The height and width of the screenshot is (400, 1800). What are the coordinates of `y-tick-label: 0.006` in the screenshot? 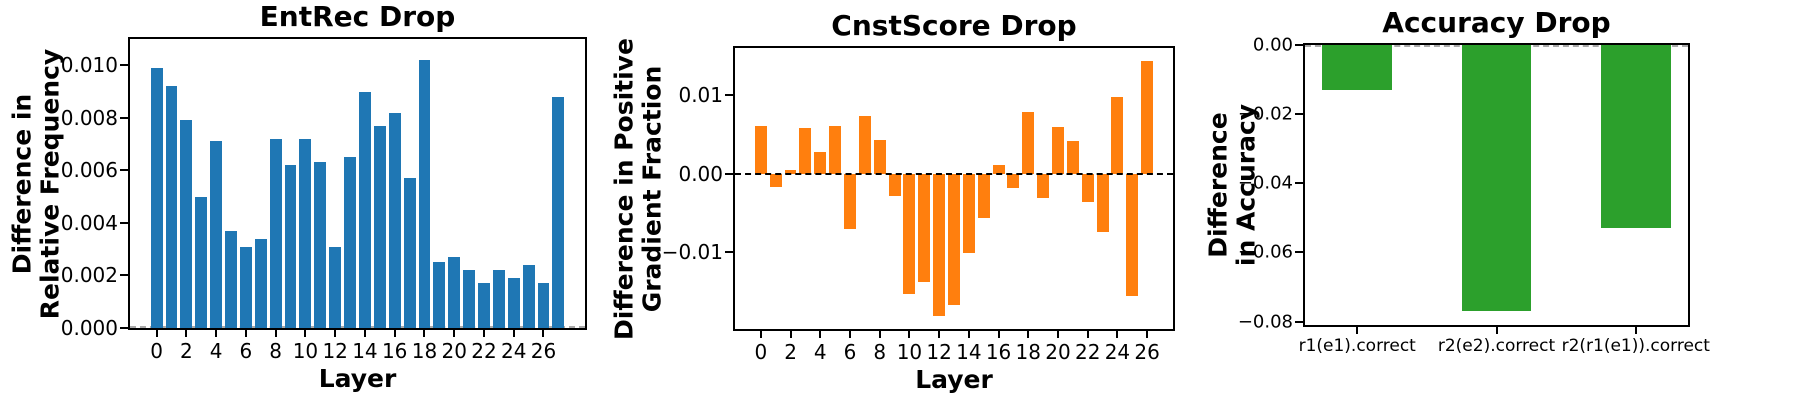 It's located at (89, 170).